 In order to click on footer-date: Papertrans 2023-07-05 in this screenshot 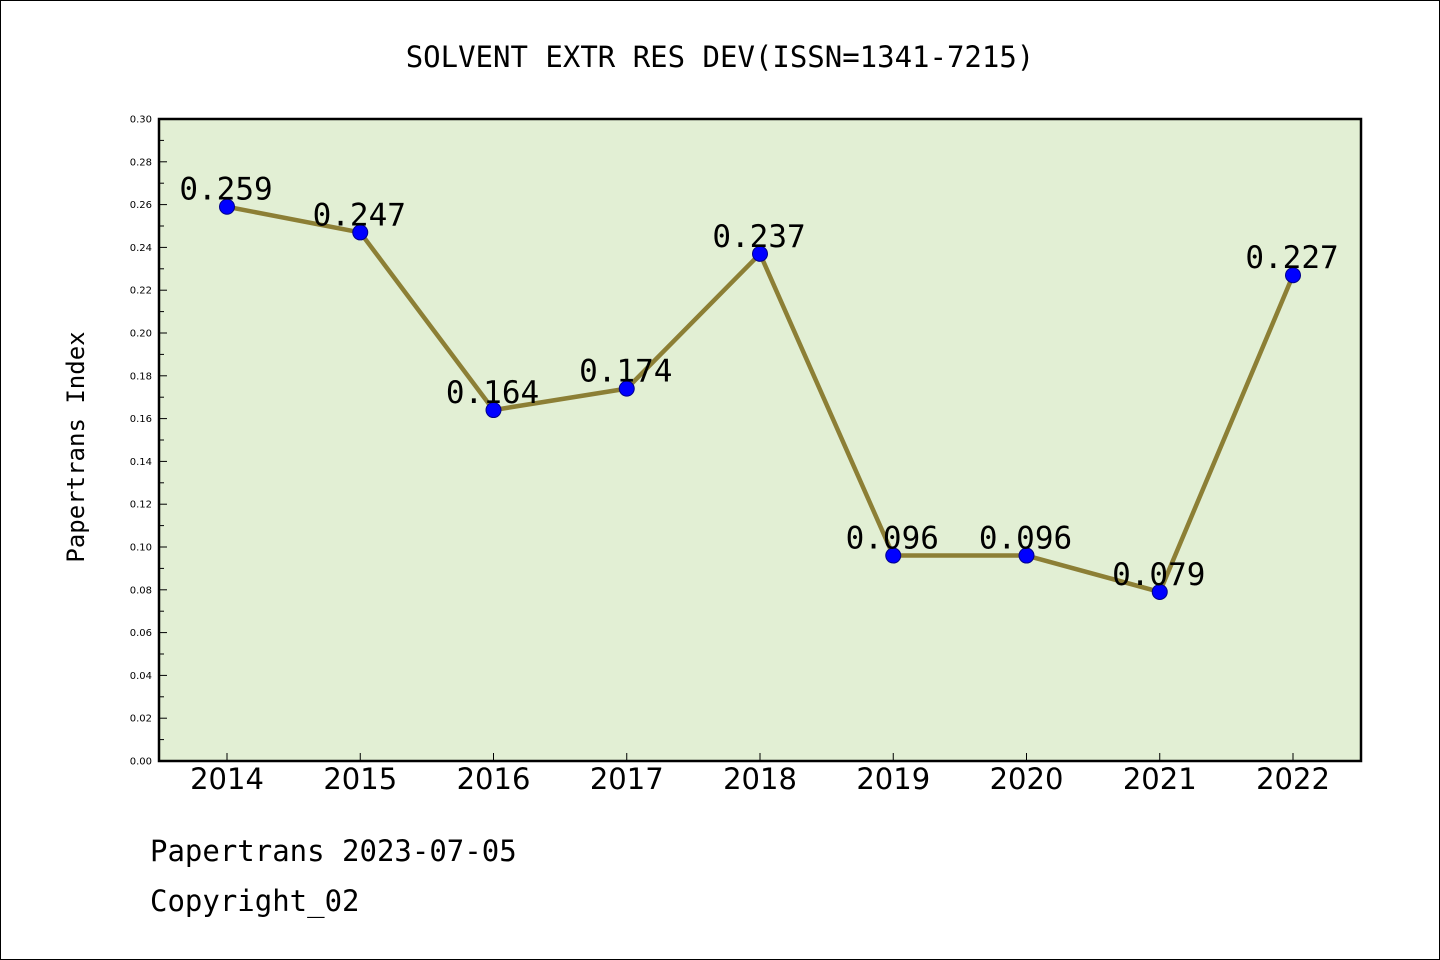, I will do `click(333, 851)`.